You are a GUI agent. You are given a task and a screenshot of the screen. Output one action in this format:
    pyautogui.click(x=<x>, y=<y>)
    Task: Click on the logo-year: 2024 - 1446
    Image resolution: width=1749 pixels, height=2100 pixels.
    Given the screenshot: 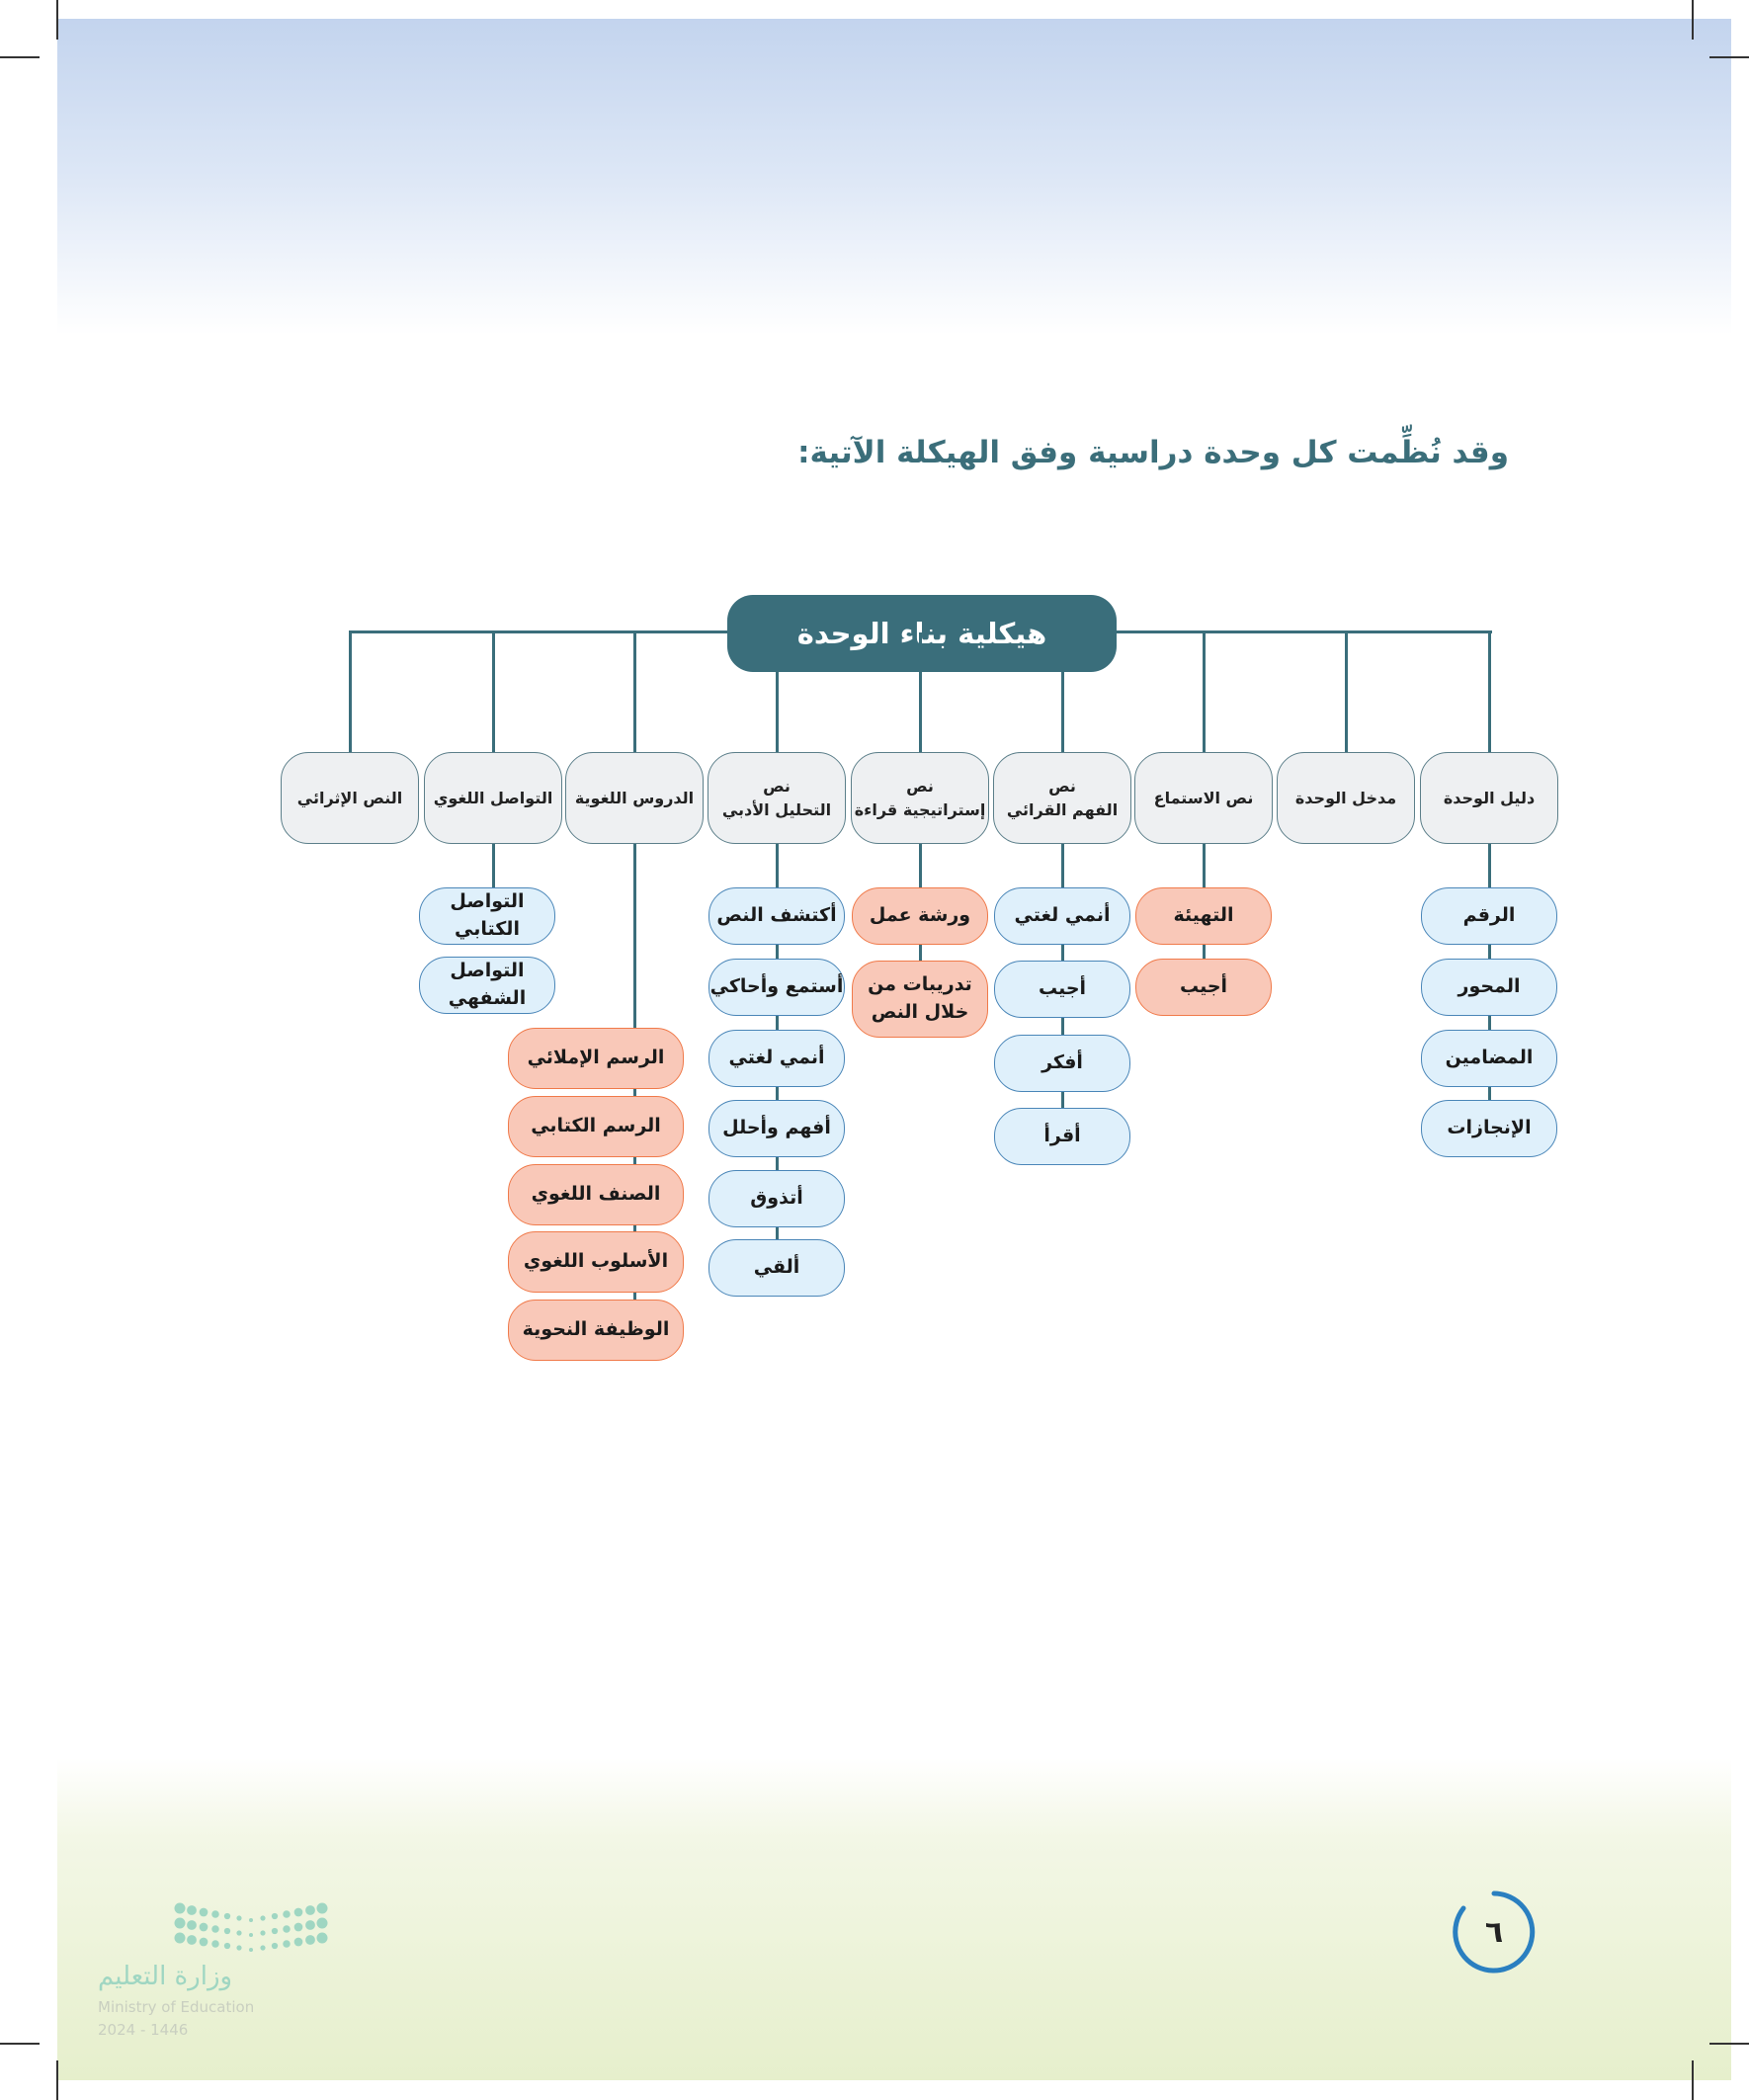 What is the action you would take?
    pyautogui.click(x=143, y=2030)
    